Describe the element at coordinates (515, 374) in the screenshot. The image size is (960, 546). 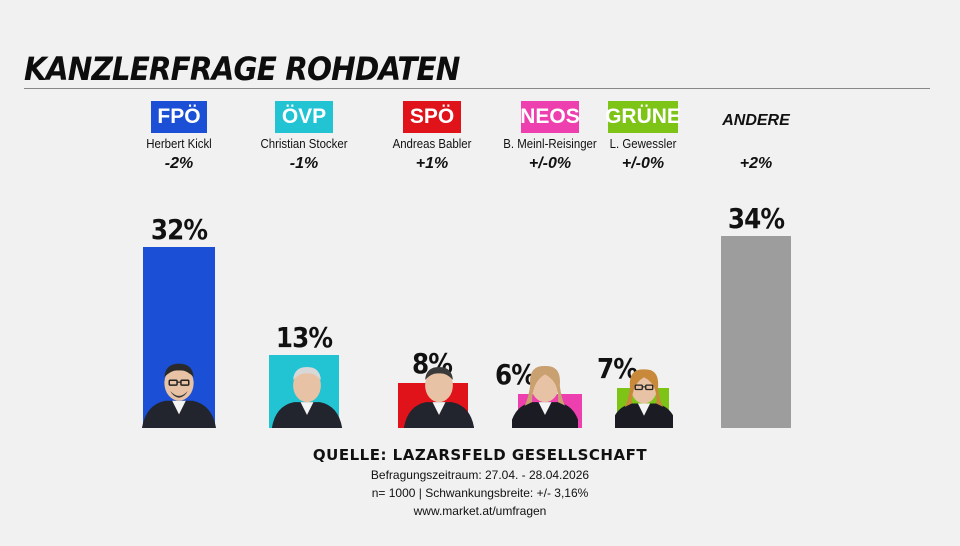
I see `value-label: 6%` at that location.